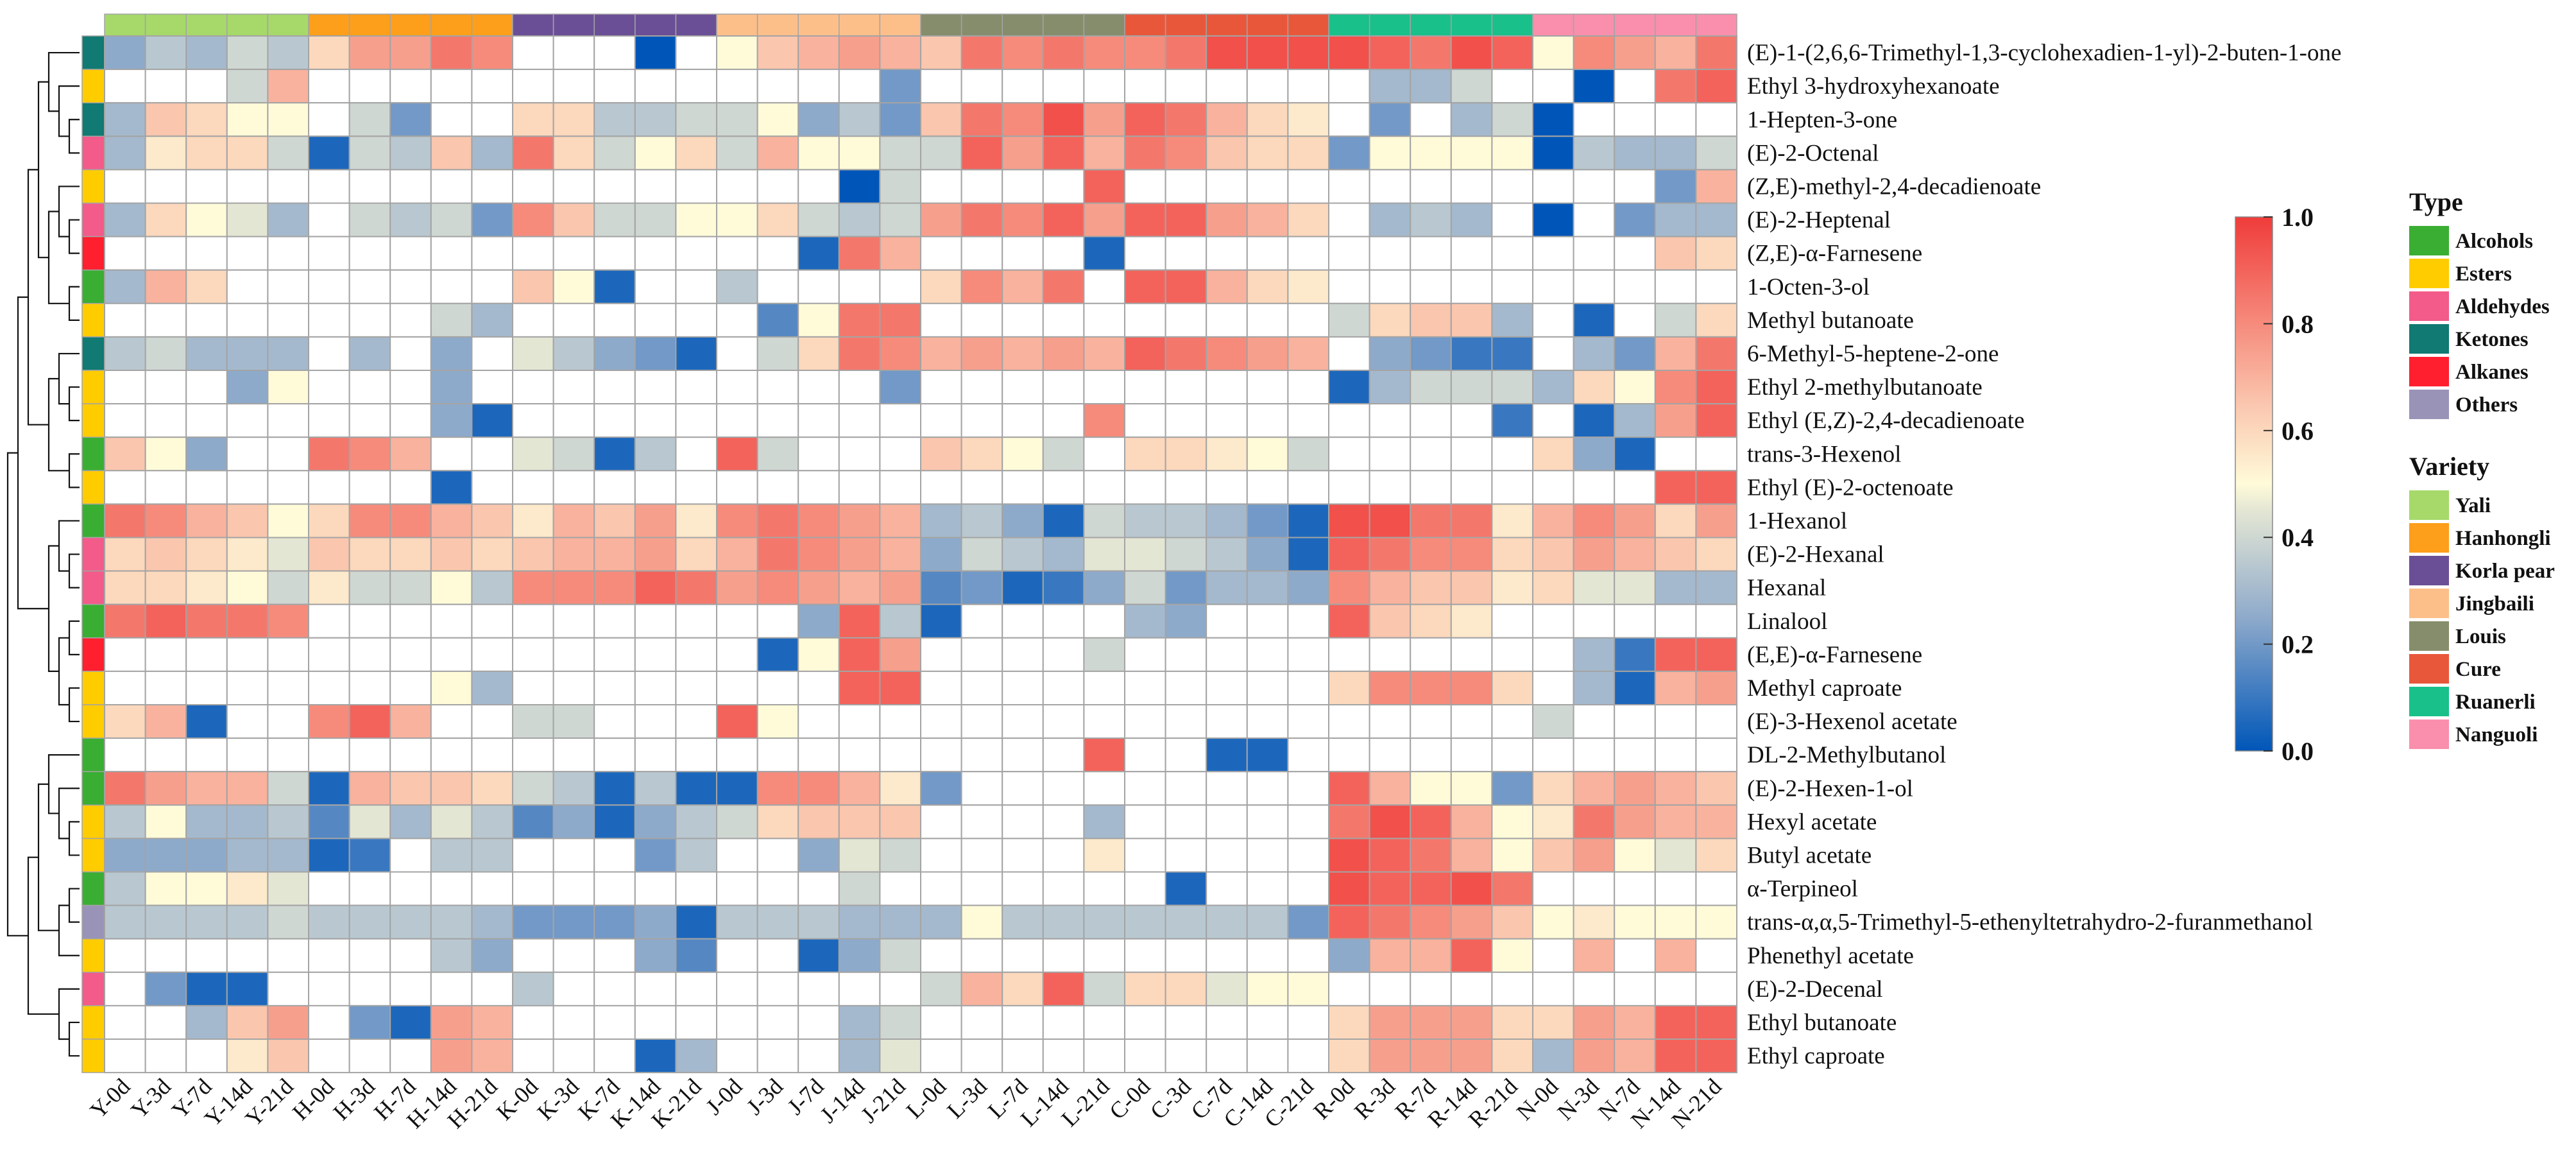 Image resolution: width=2576 pixels, height=1172 pixels. Describe the element at coordinates (1809, 855) in the screenshot. I see `row-label: Butyl acetate` at that location.